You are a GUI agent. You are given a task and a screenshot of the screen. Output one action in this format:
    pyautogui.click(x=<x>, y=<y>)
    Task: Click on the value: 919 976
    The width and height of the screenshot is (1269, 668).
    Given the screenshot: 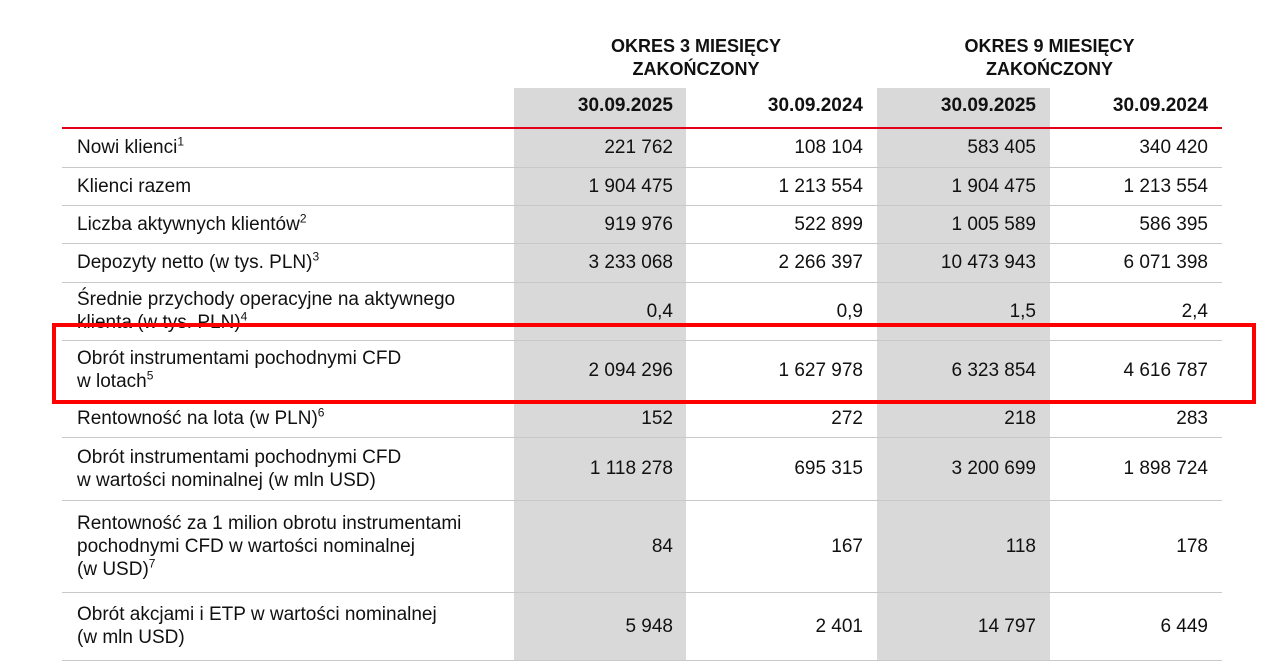 What is the action you would take?
    pyautogui.click(x=638, y=224)
    